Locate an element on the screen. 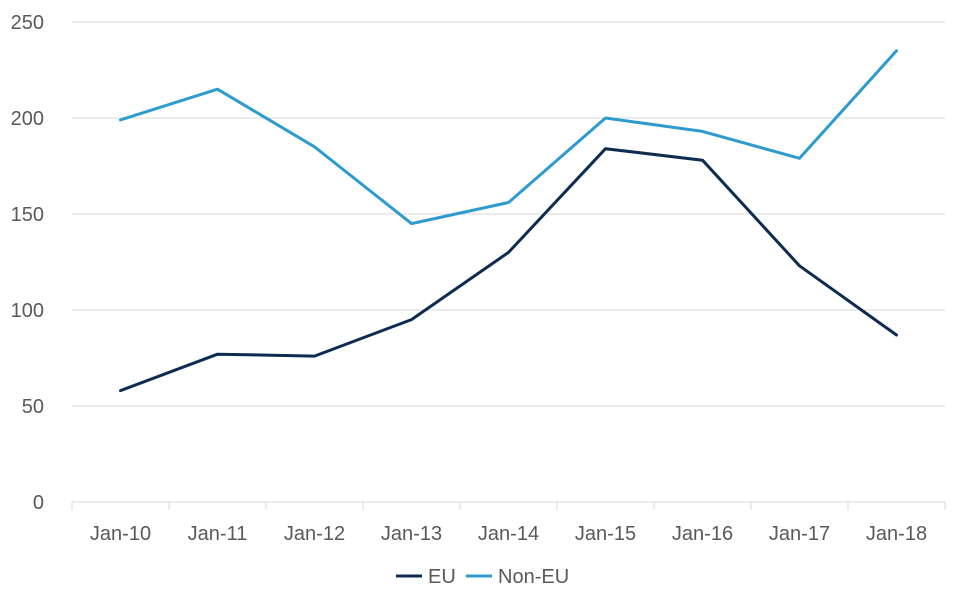 This screenshot has width=960, height=600. x-tick-label: Jan-10 is located at coordinates (120, 534).